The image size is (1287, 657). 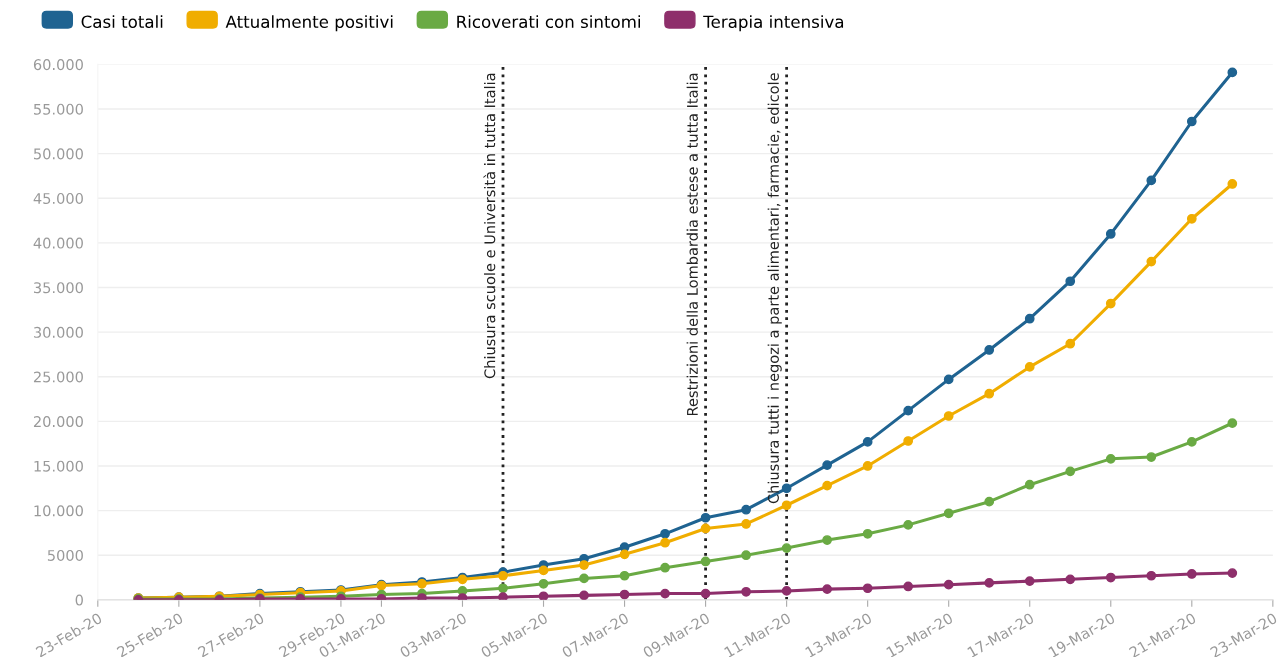 I want to click on y-tick-label: 20.000, so click(x=58, y=422).